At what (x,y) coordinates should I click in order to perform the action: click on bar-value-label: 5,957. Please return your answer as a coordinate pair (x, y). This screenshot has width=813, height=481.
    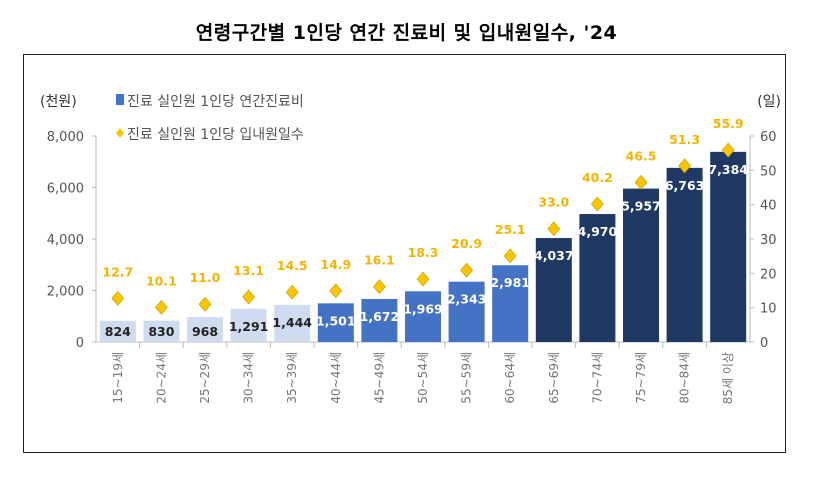
    Looking at the image, I should click on (641, 206).